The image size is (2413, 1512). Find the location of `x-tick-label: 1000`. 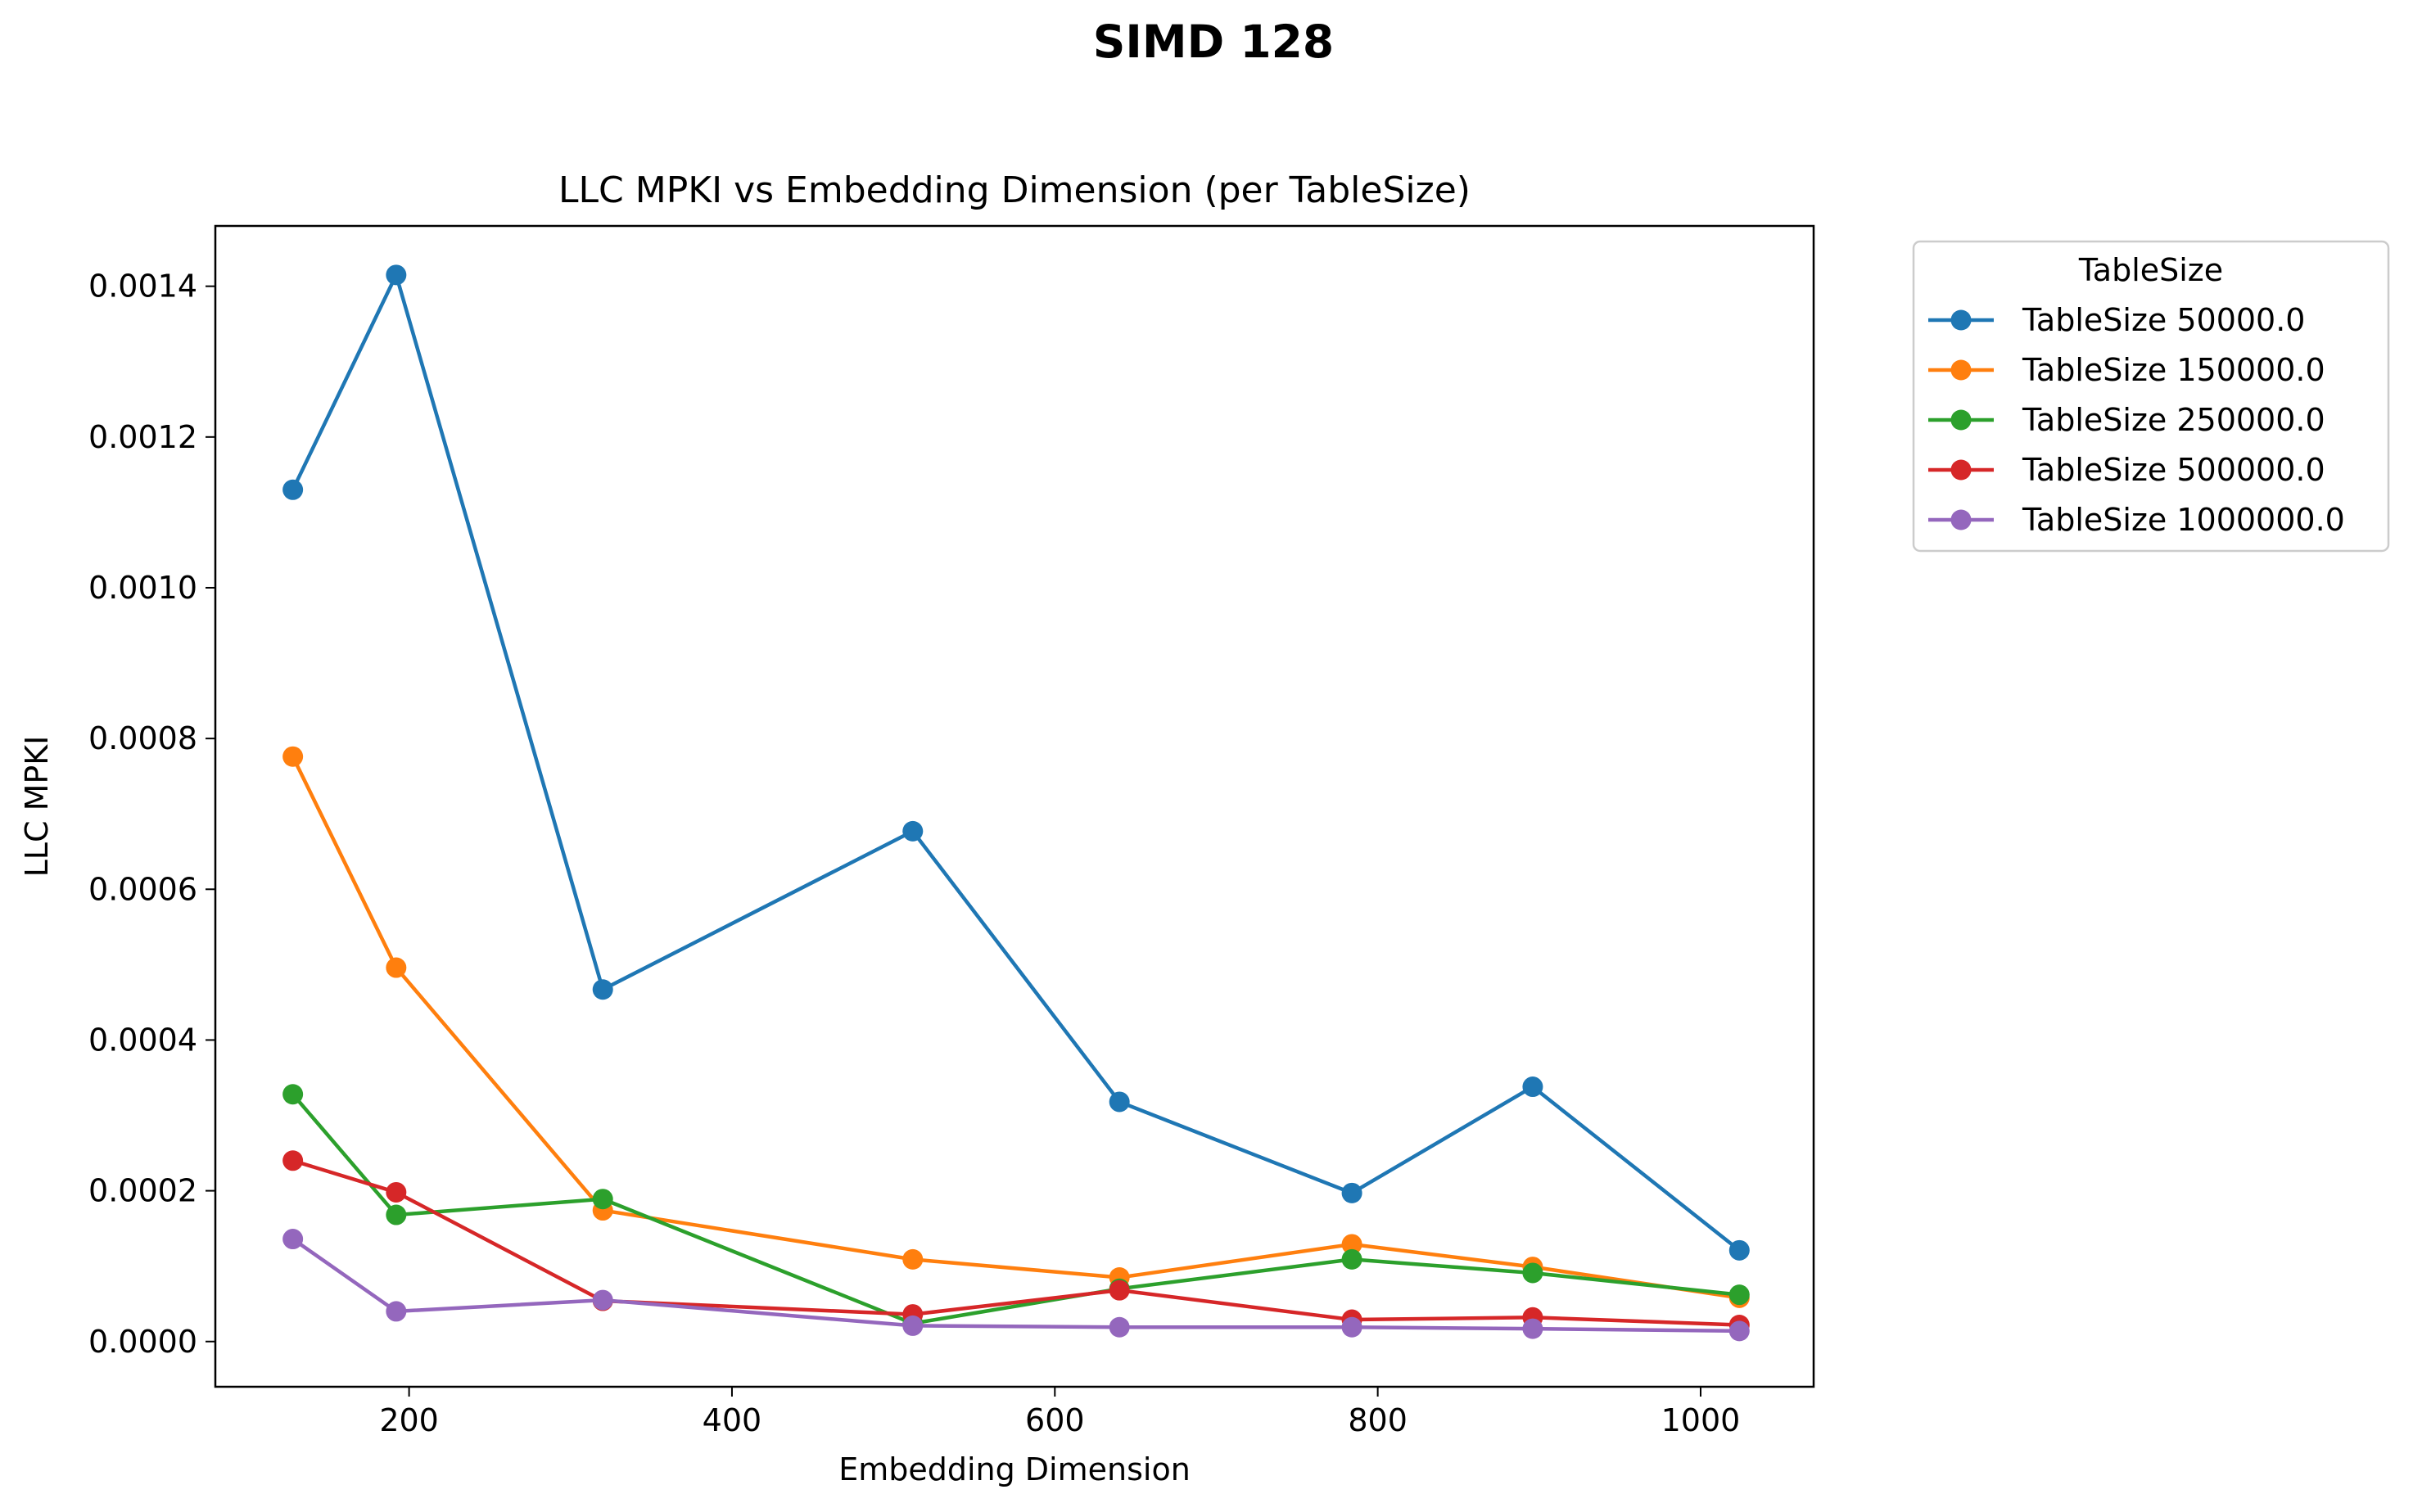

x-tick-label: 1000 is located at coordinates (1701, 1420).